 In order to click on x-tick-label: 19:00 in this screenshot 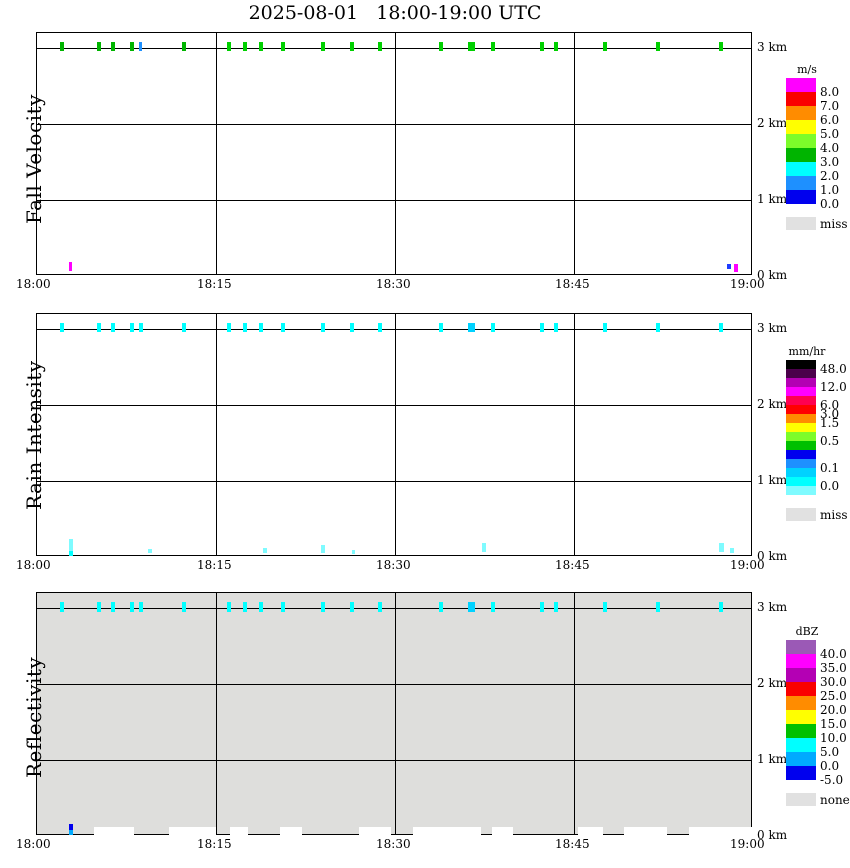, I will do `click(747, 844)`.